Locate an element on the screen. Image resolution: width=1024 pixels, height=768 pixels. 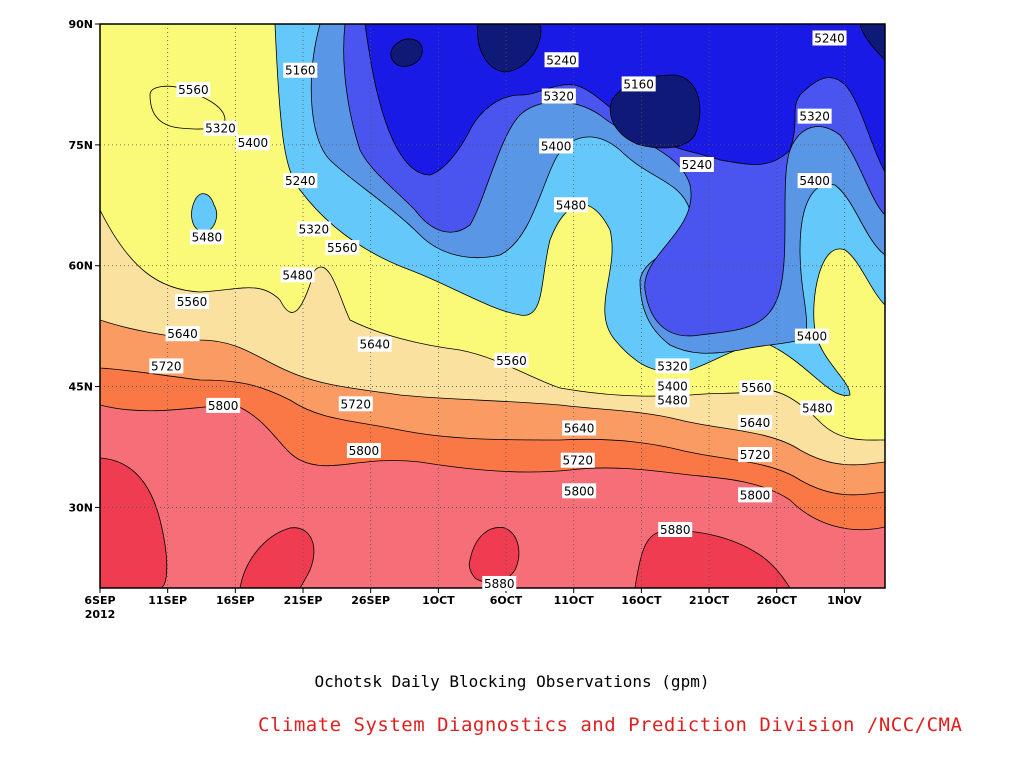
contour-label: 5240 is located at coordinates (829, 38).